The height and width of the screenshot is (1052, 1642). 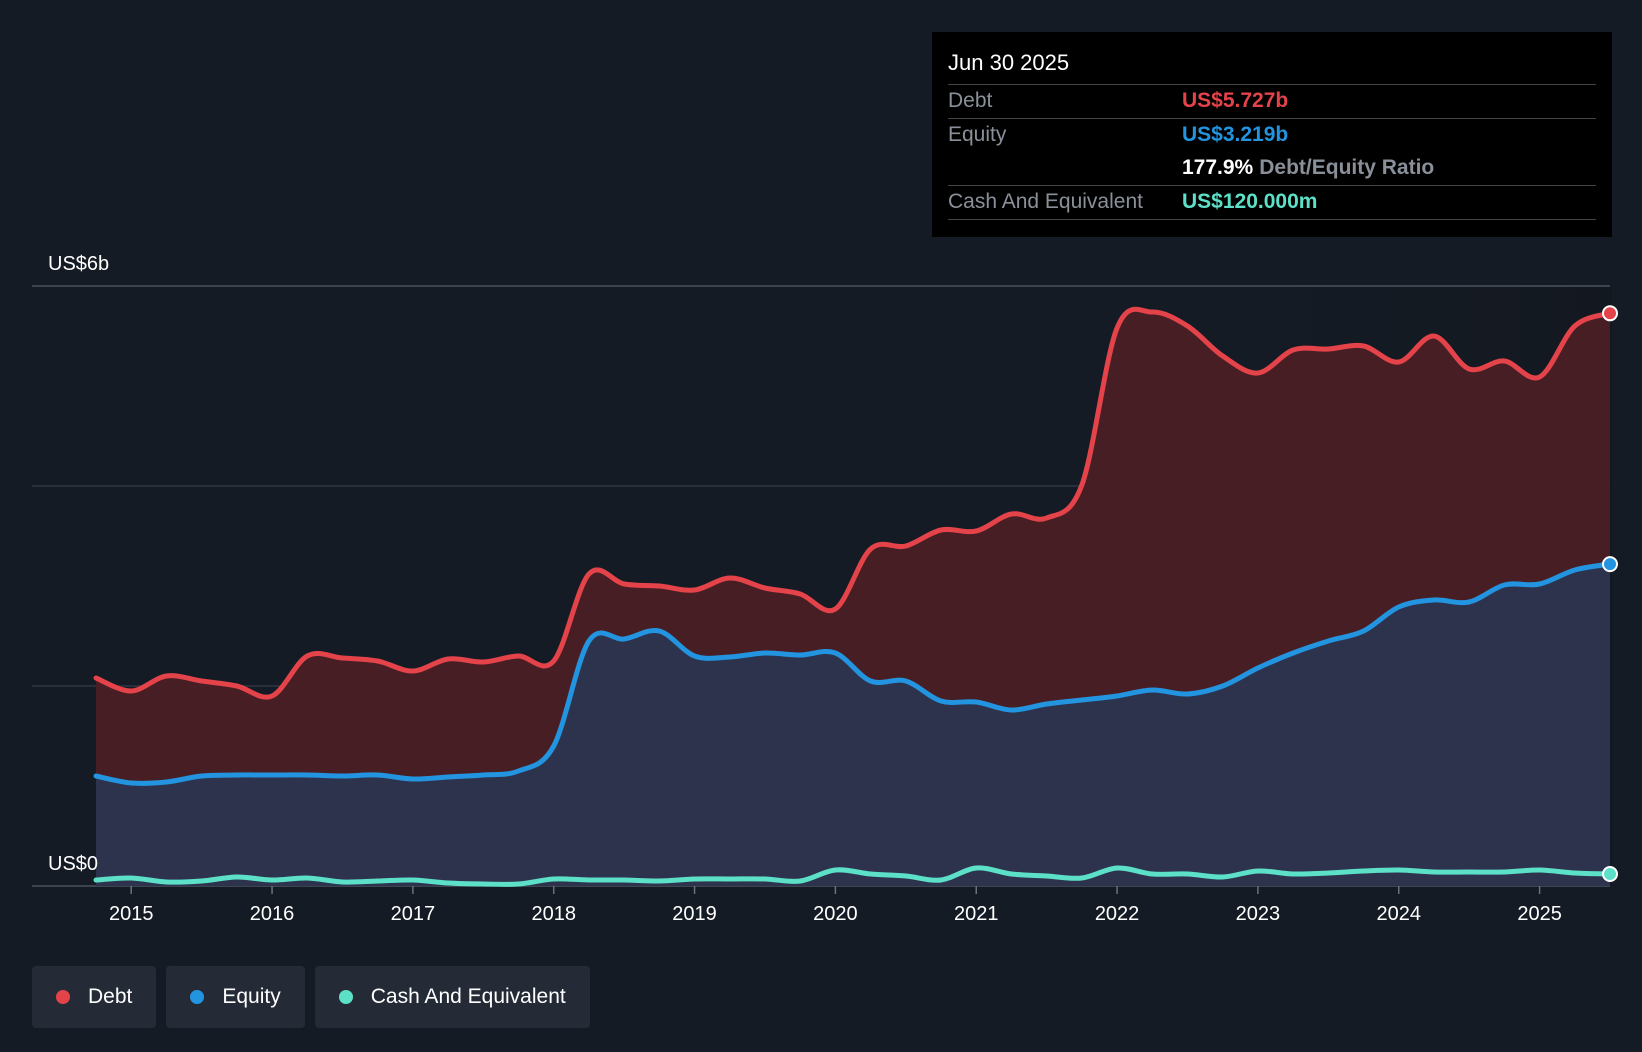 What do you see at coordinates (1539, 914) in the screenshot?
I see `x-tick-label: 2025` at bounding box center [1539, 914].